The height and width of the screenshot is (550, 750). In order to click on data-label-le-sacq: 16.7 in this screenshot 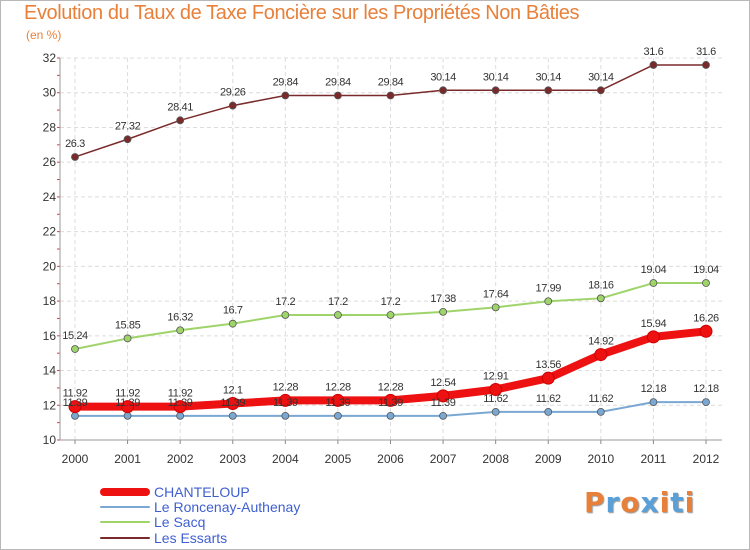, I will do `click(233, 311)`.